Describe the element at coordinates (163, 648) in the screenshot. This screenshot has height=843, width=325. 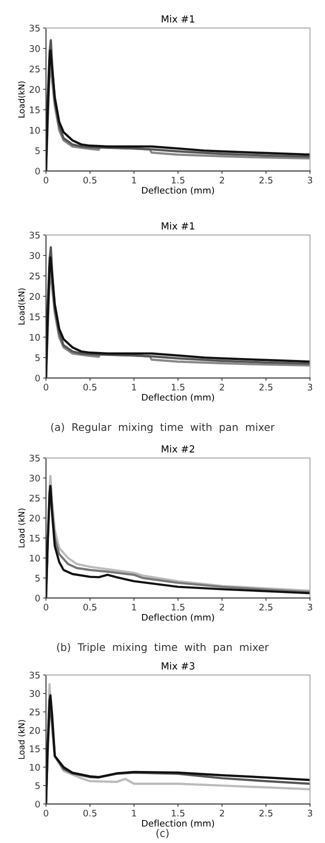
I see `text: (b) Triple mixing time with pan mixer` at that location.